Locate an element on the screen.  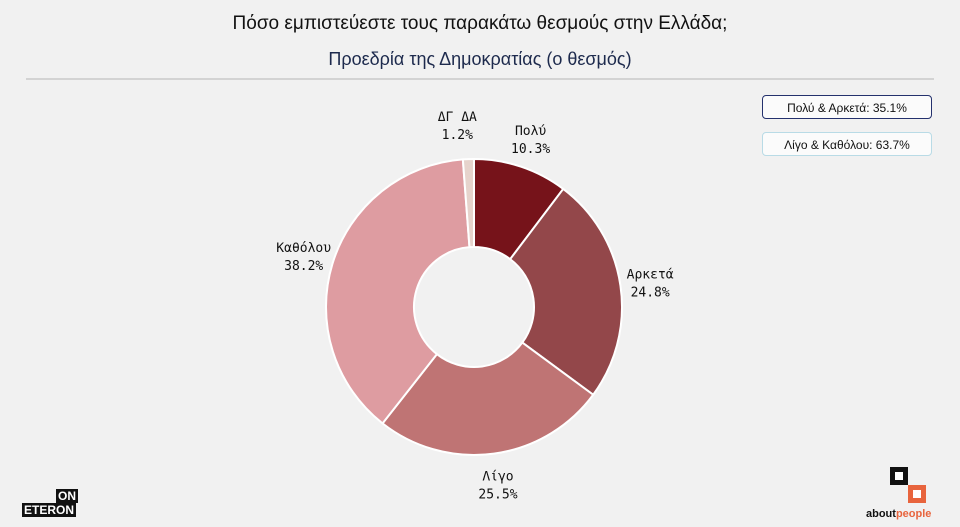
aboutpeople-logo: aboutpeople is located at coordinates (906, 493).